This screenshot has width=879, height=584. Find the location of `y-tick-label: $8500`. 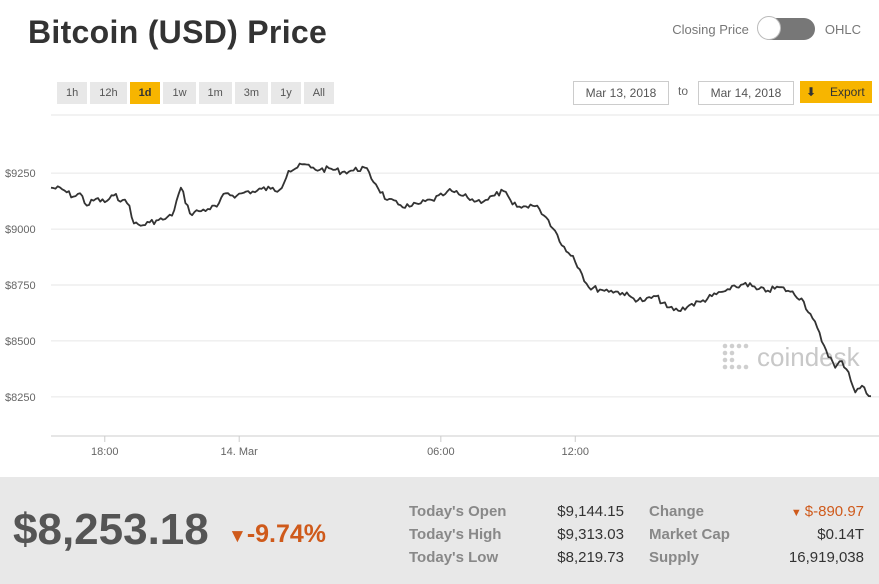

y-tick-label: $8500 is located at coordinates (20, 342).